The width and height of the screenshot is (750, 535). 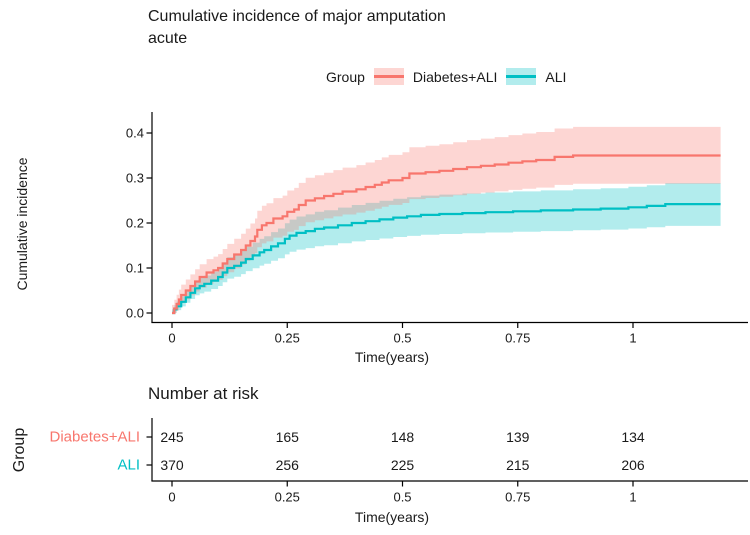 I want to click on x-tick-label: 0.75, so click(x=518, y=338).